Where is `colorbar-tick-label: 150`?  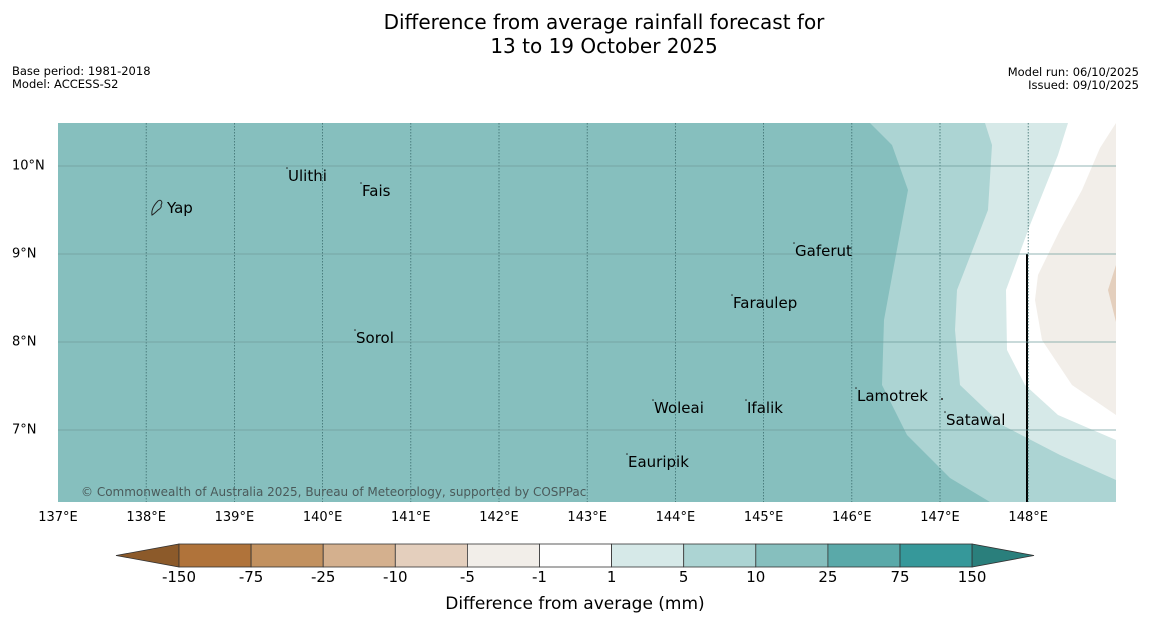
colorbar-tick-label: 150 is located at coordinates (972, 577).